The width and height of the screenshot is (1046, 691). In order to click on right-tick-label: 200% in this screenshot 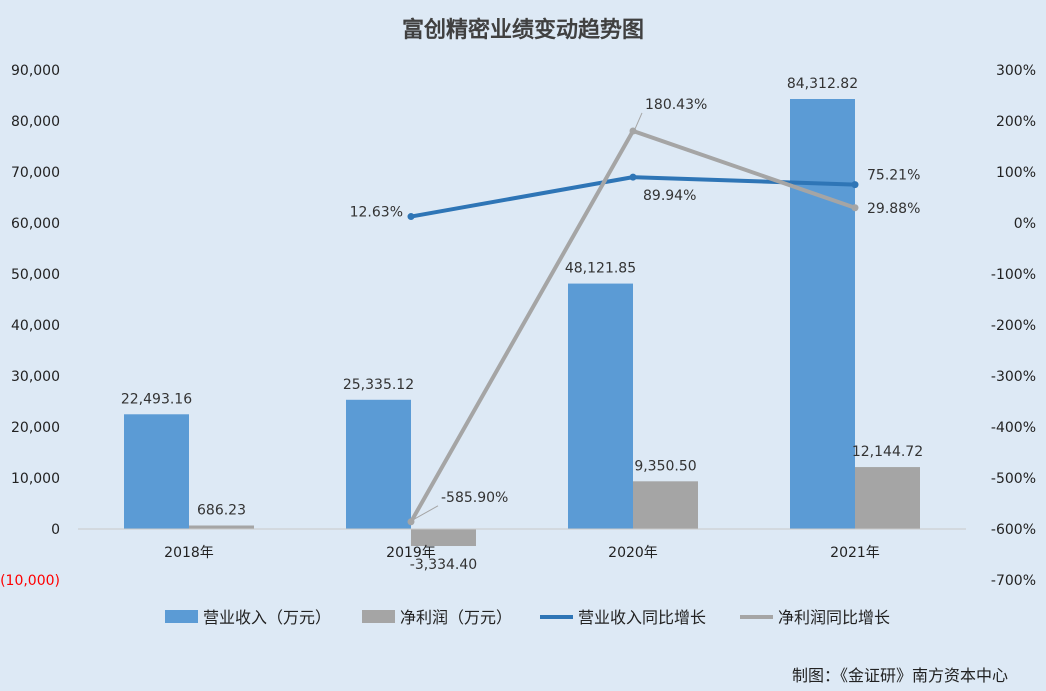, I will do `click(1016, 122)`.